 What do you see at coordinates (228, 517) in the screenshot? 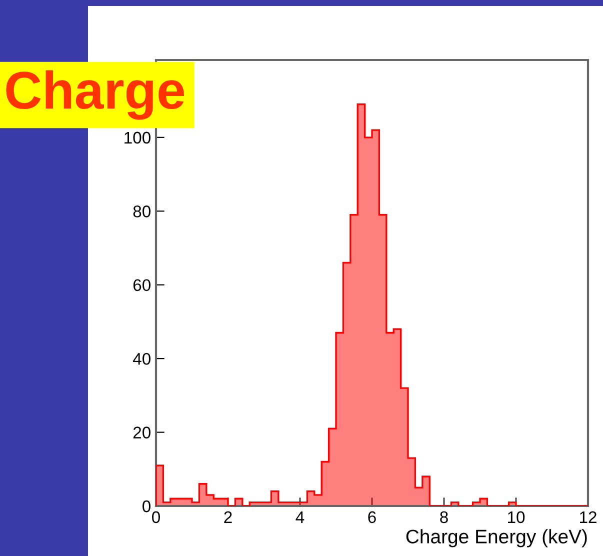
I see `x-tick-label: 2` at bounding box center [228, 517].